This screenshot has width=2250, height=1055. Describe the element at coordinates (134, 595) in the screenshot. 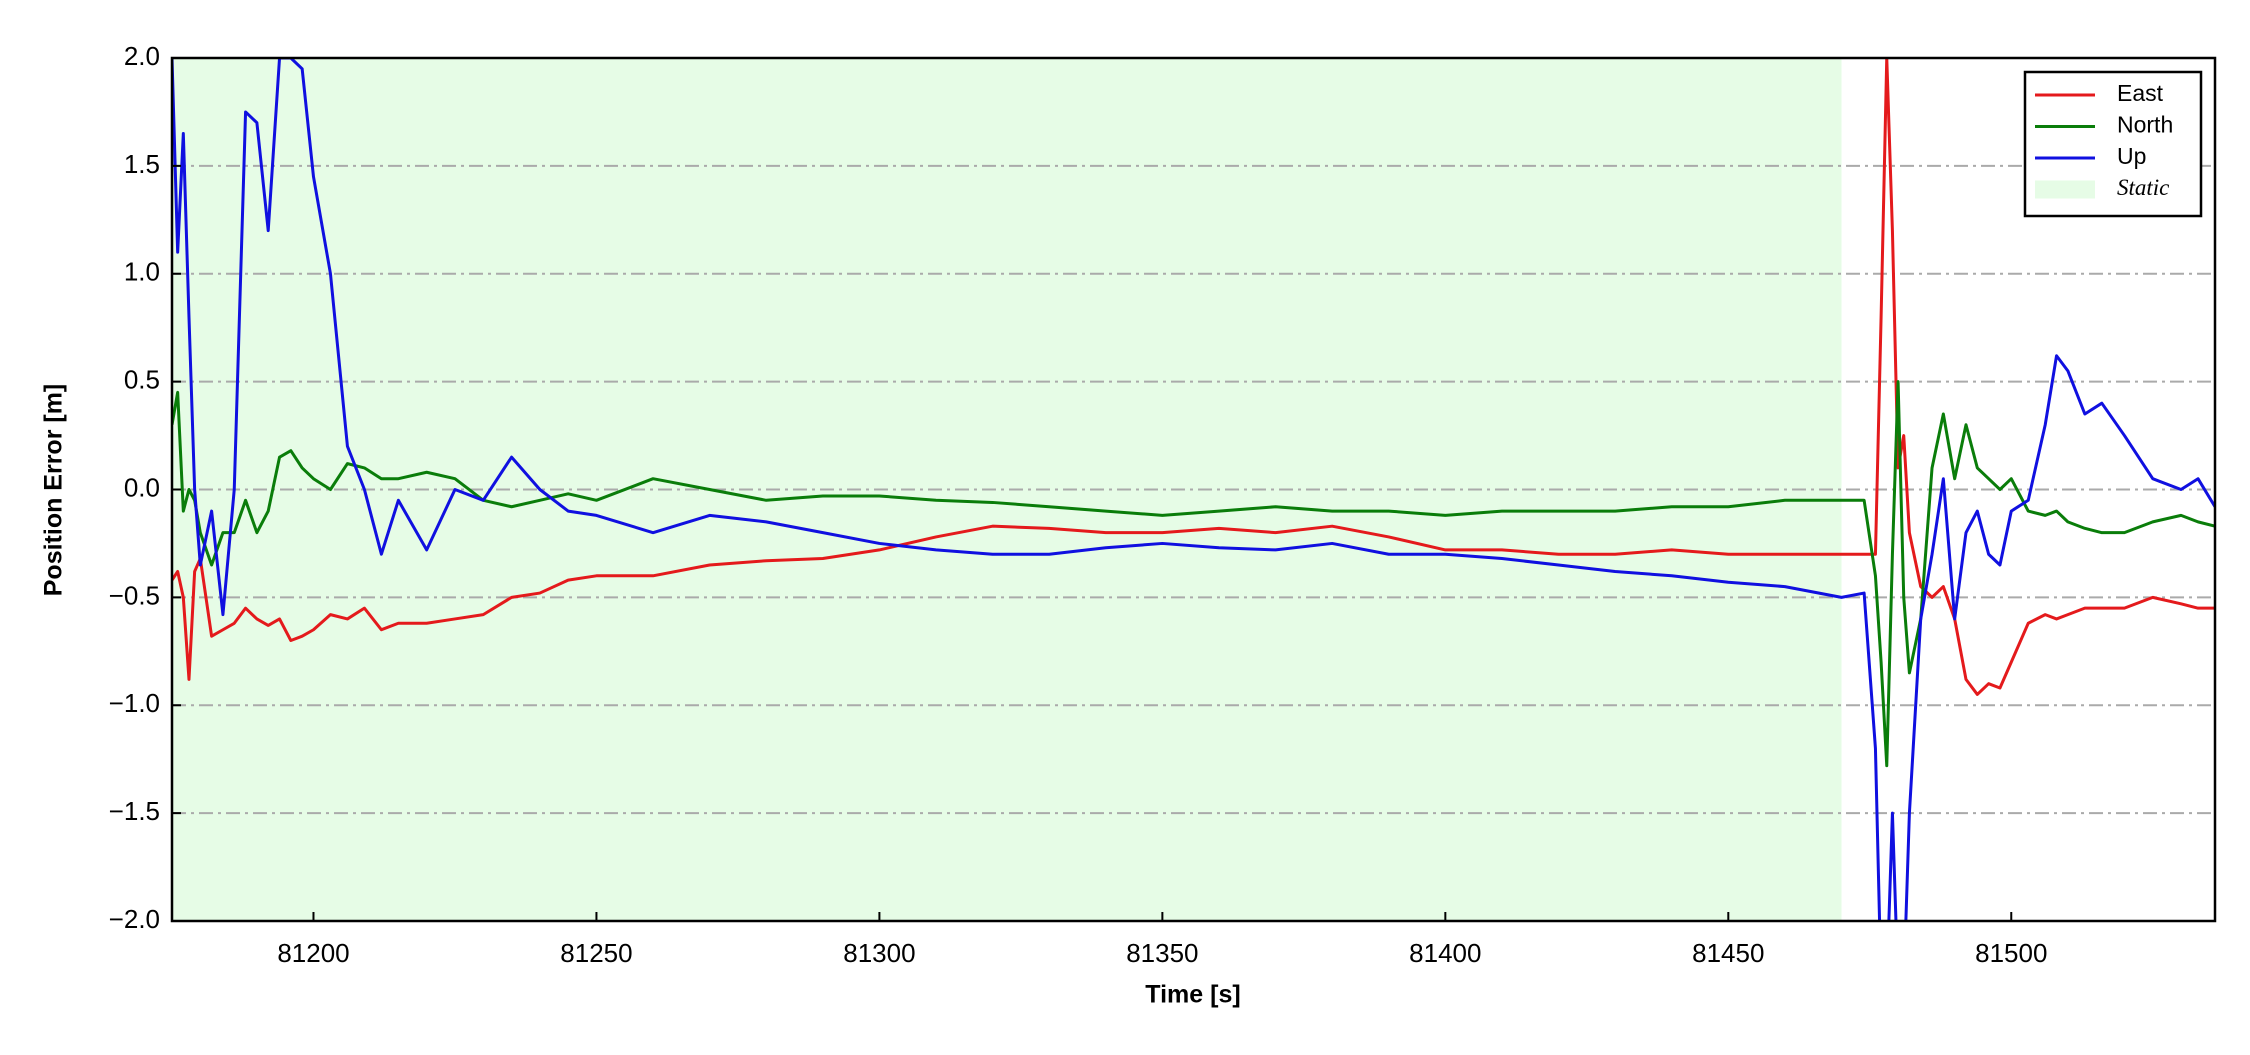

I see `y-tick-label: −0.5` at that location.